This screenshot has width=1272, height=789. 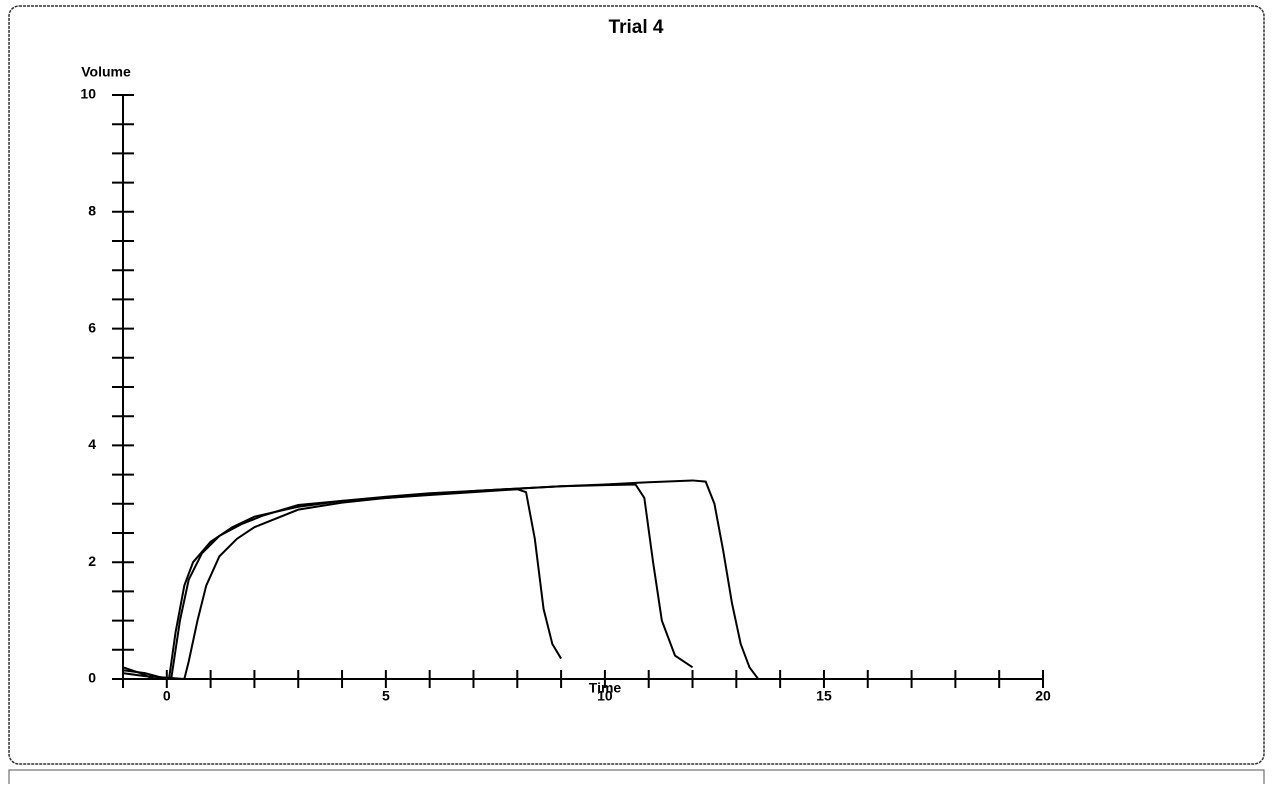 What do you see at coordinates (824, 696) in the screenshot?
I see `x-tick-label: 15` at bounding box center [824, 696].